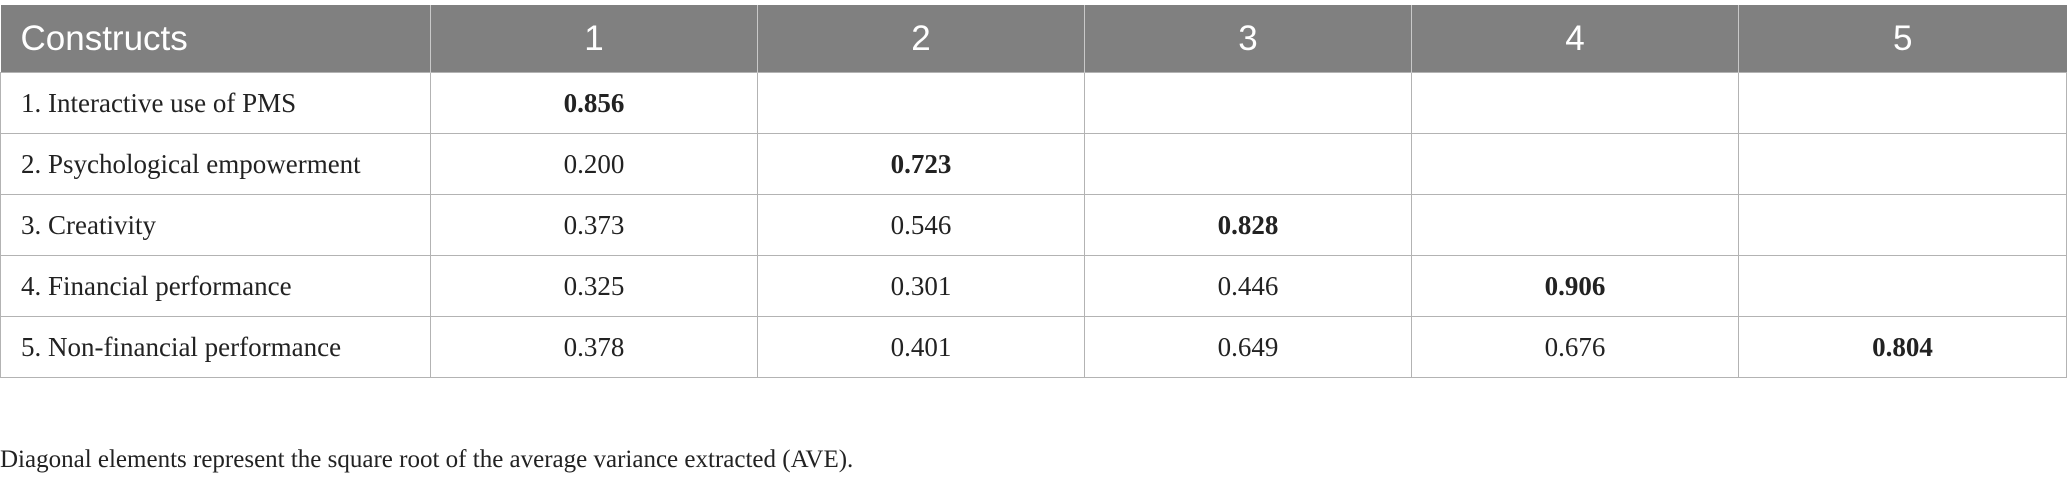  What do you see at coordinates (215, 225) in the screenshot?
I see `construct-label: 3. Creativity` at bounding box center [215, 225].